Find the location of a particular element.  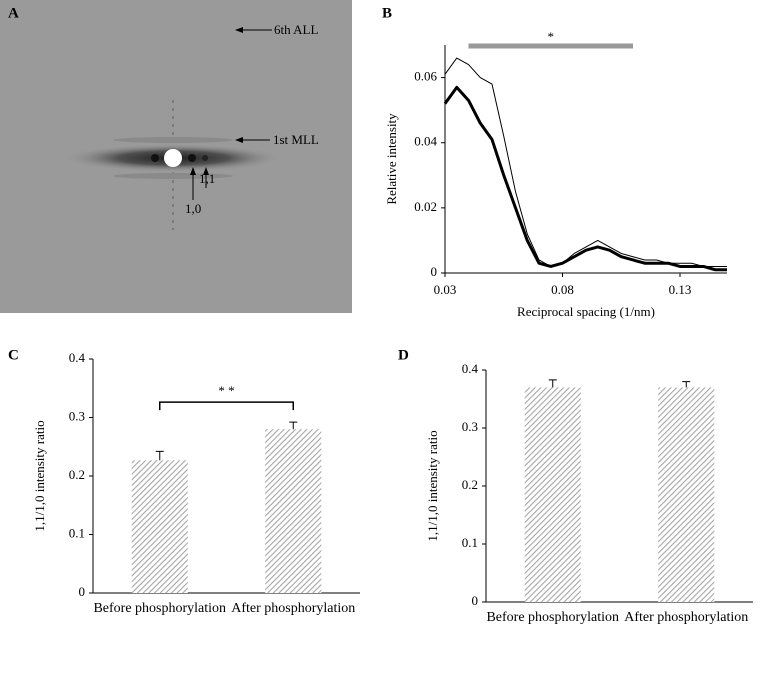

x-tick-label: 0.08 is located at coordinates (562, 289).